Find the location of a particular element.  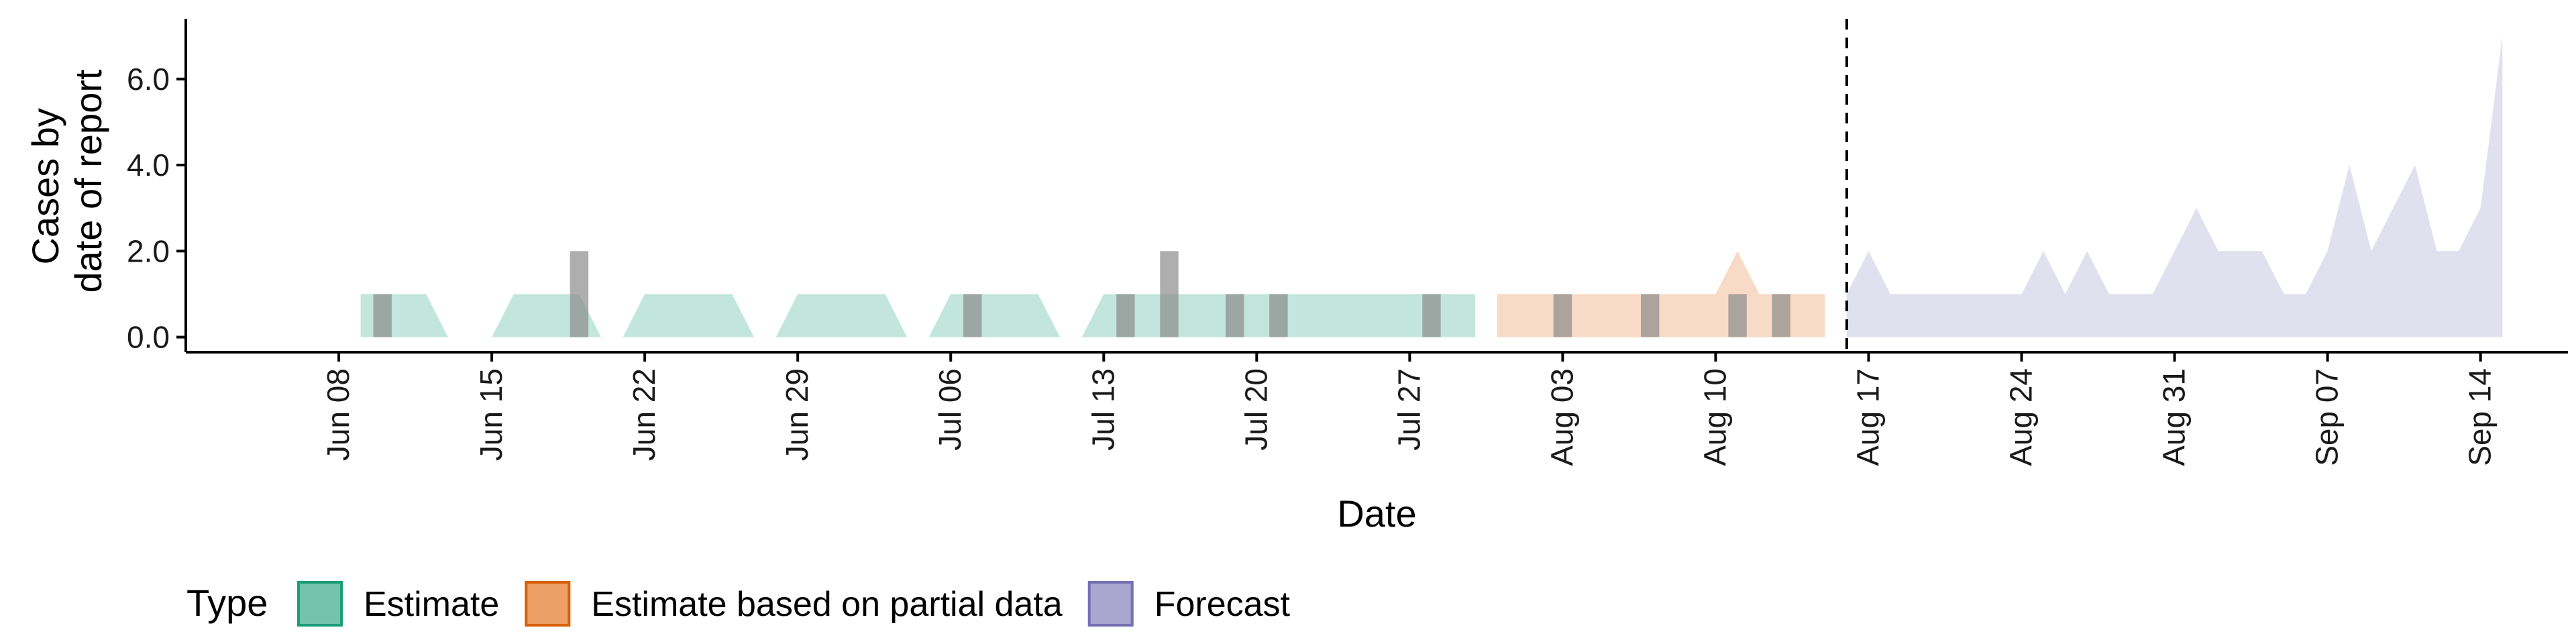

legend-swatch-forecast is located at coordinates (1110, 604).